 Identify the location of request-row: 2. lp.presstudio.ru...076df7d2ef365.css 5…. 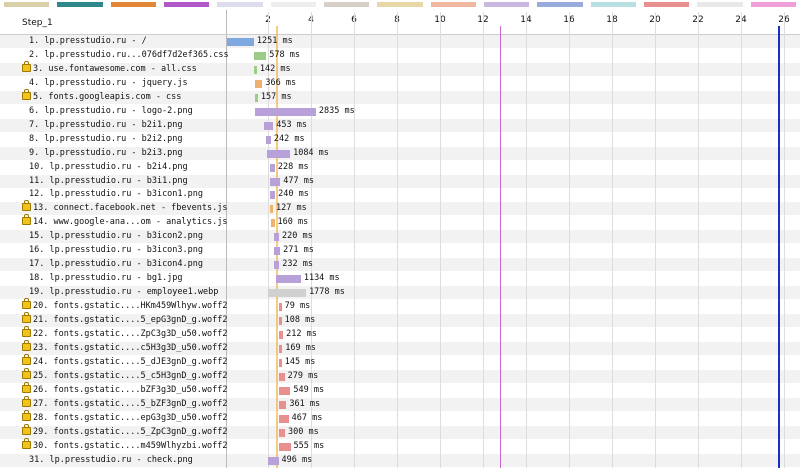
(400, 55).